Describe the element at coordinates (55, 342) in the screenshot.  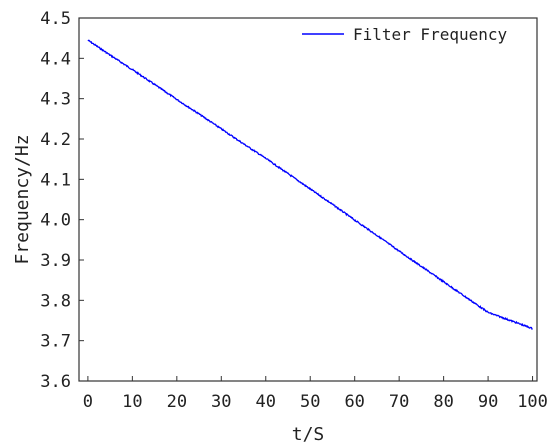
I see `y-tick-label: 3.7` at that location.